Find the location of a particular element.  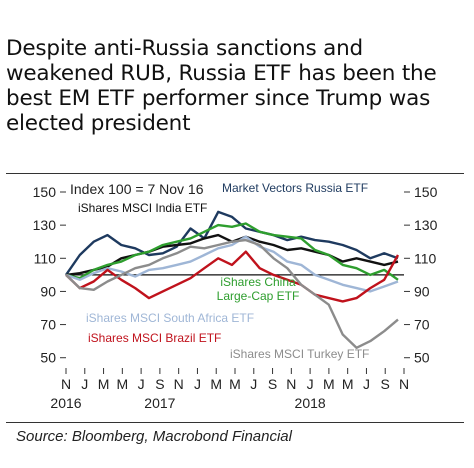

y-tick-label-right: 90 is located at coordinates (422, 291).